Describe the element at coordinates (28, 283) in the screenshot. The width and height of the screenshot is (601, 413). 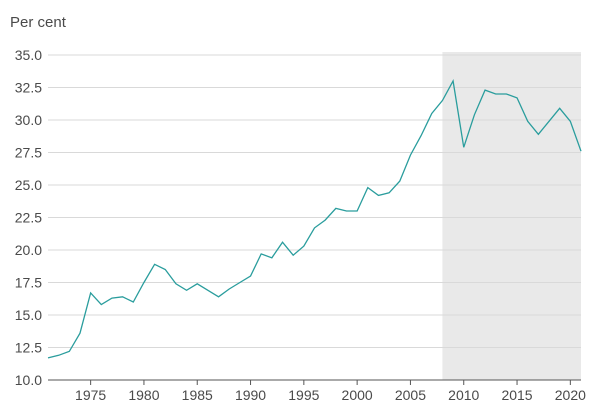
I see `y-tick-label: 17.5` at that location.